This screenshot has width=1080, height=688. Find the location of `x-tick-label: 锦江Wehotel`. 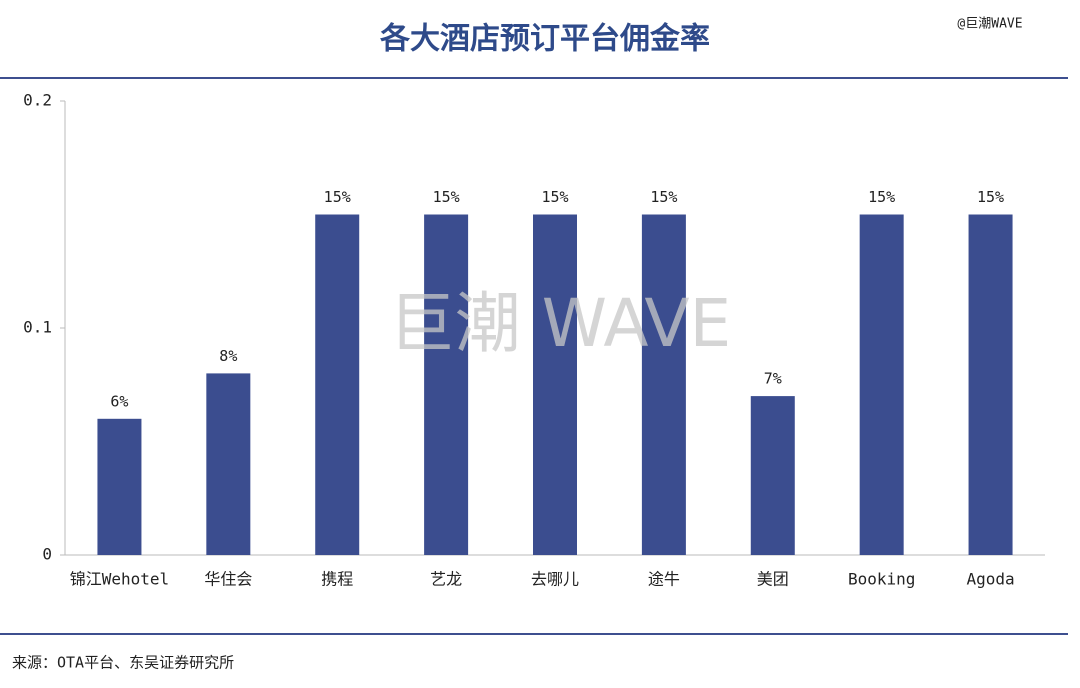

x-tick-label: 锦江Wehotel is located at coordinates (119, 579).